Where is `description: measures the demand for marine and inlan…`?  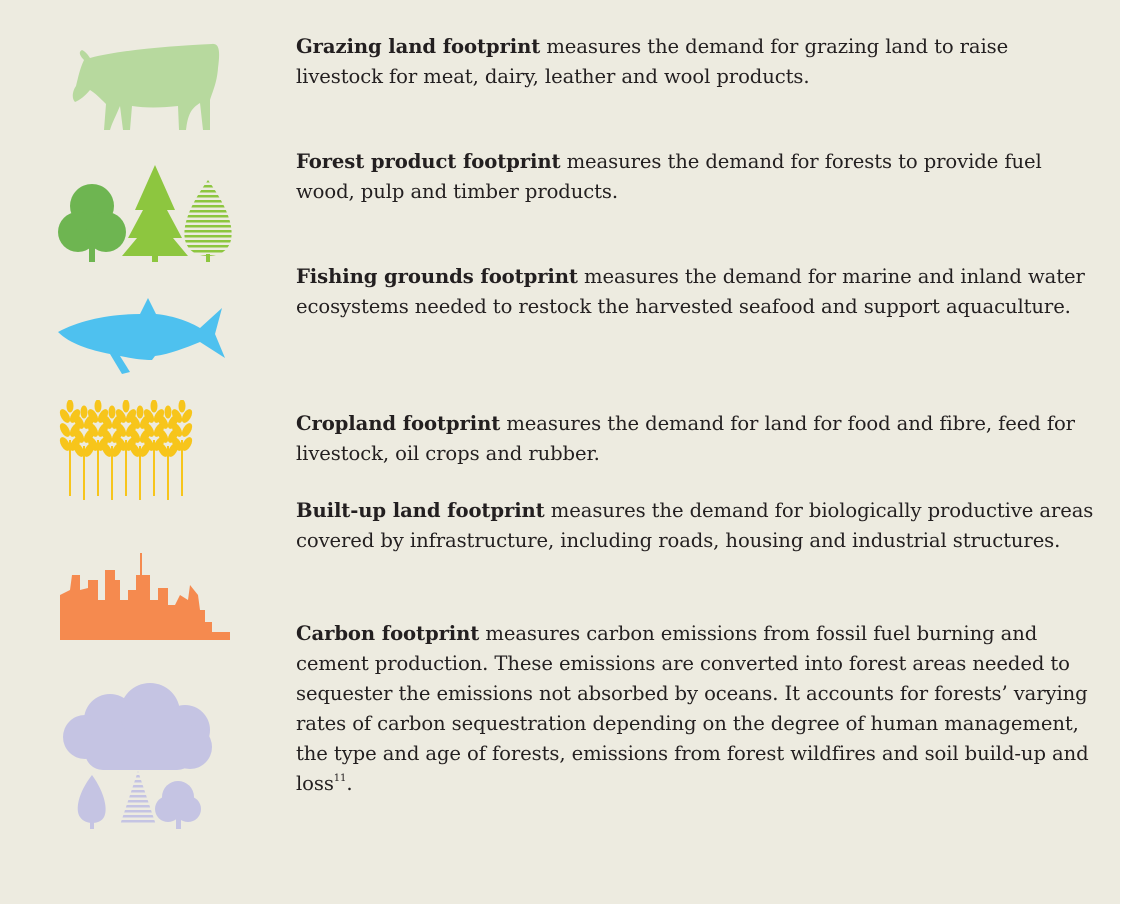
description: measures the demand for marine and inlan… is located at coordinates (690, 291).